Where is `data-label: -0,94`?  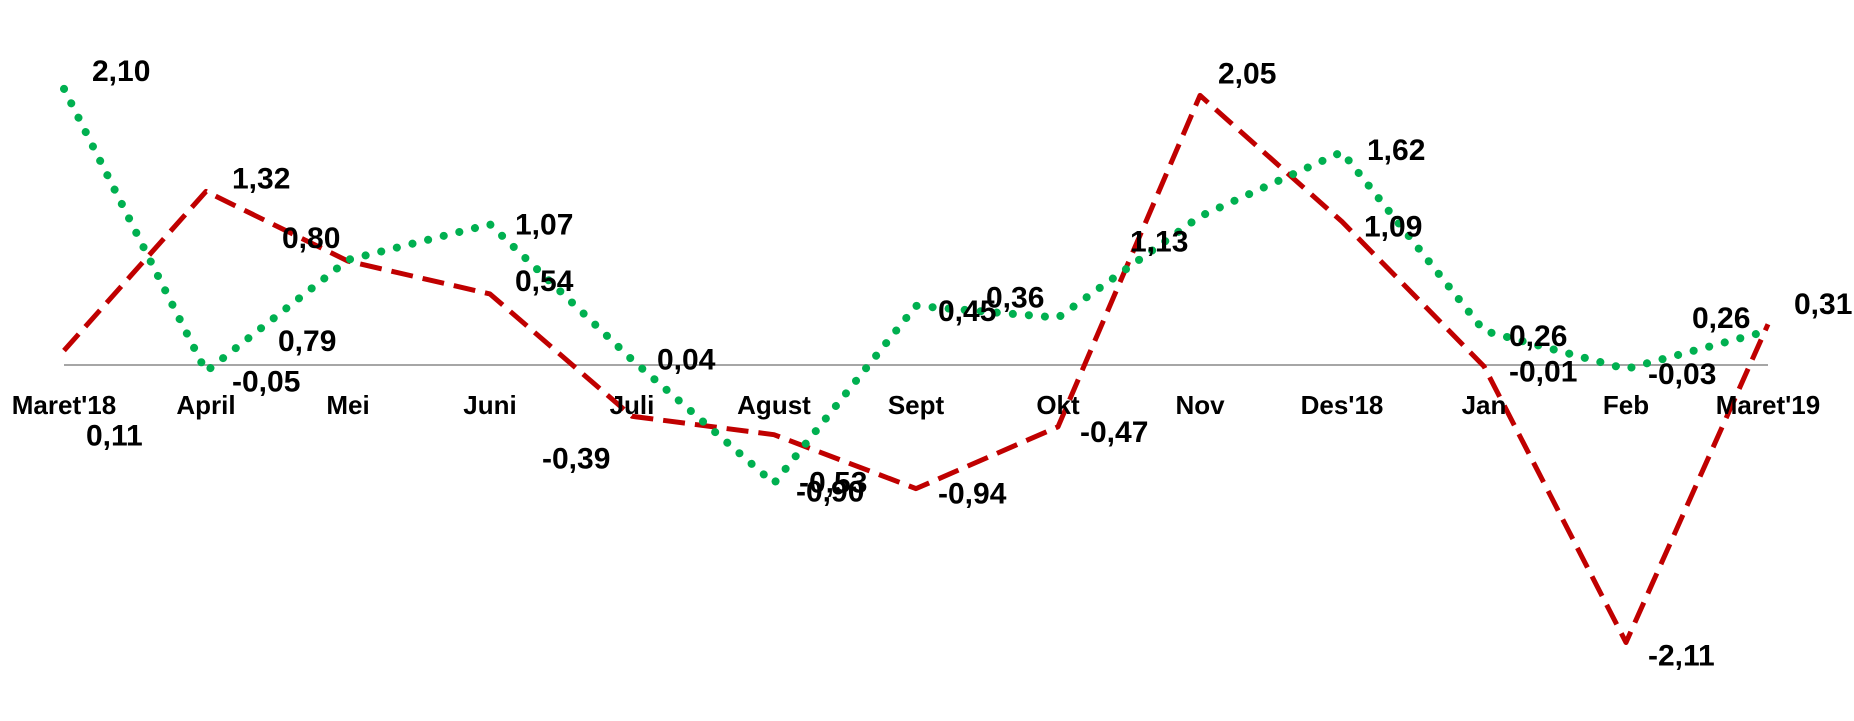
data-label: -0,94 is located at coordinates (972, 494).